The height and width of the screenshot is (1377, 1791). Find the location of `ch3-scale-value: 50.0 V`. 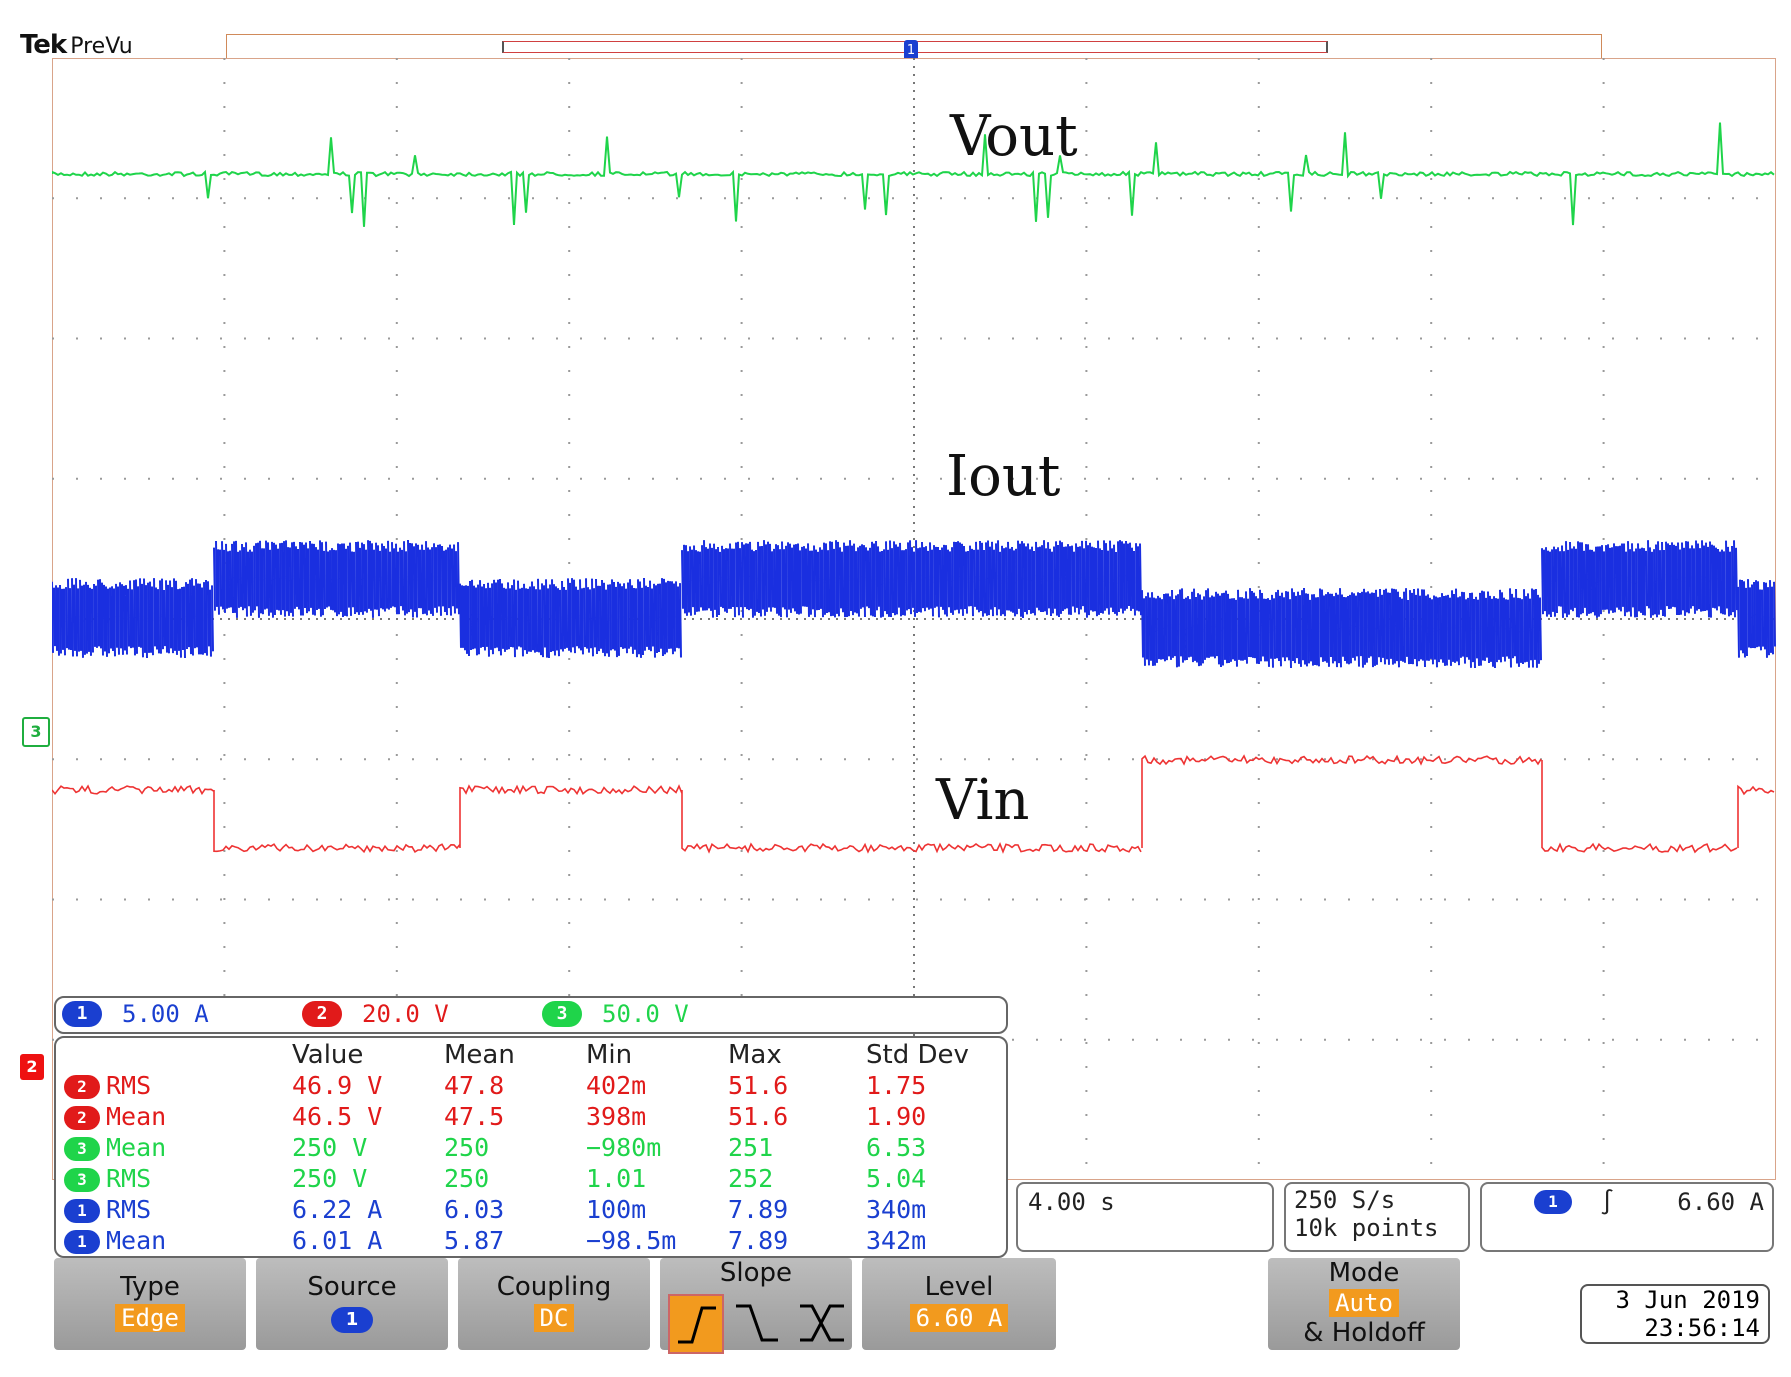

ch3-scale-value: 50.0 V is located at coordinates (645, 1014).